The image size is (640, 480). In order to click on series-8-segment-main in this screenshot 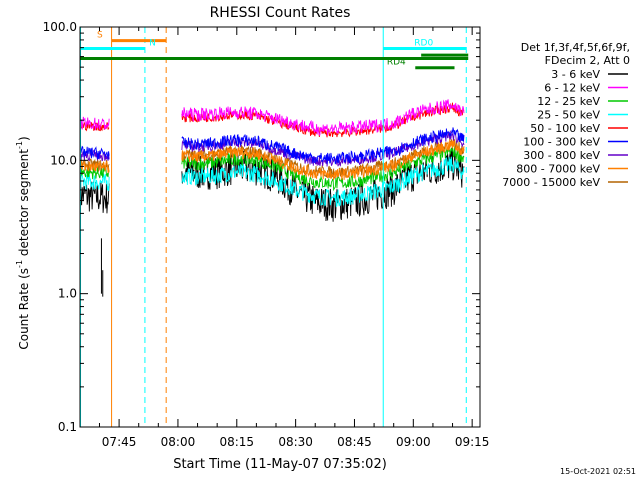, I will do `click(323, 160)`.